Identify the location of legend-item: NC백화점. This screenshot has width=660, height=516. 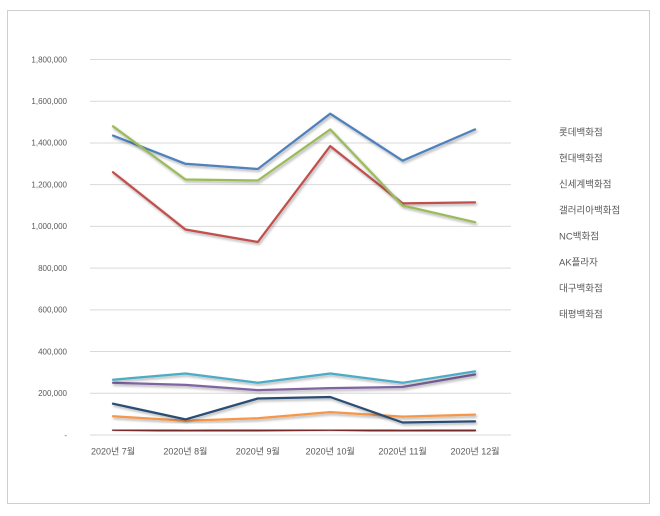
(567, 236).